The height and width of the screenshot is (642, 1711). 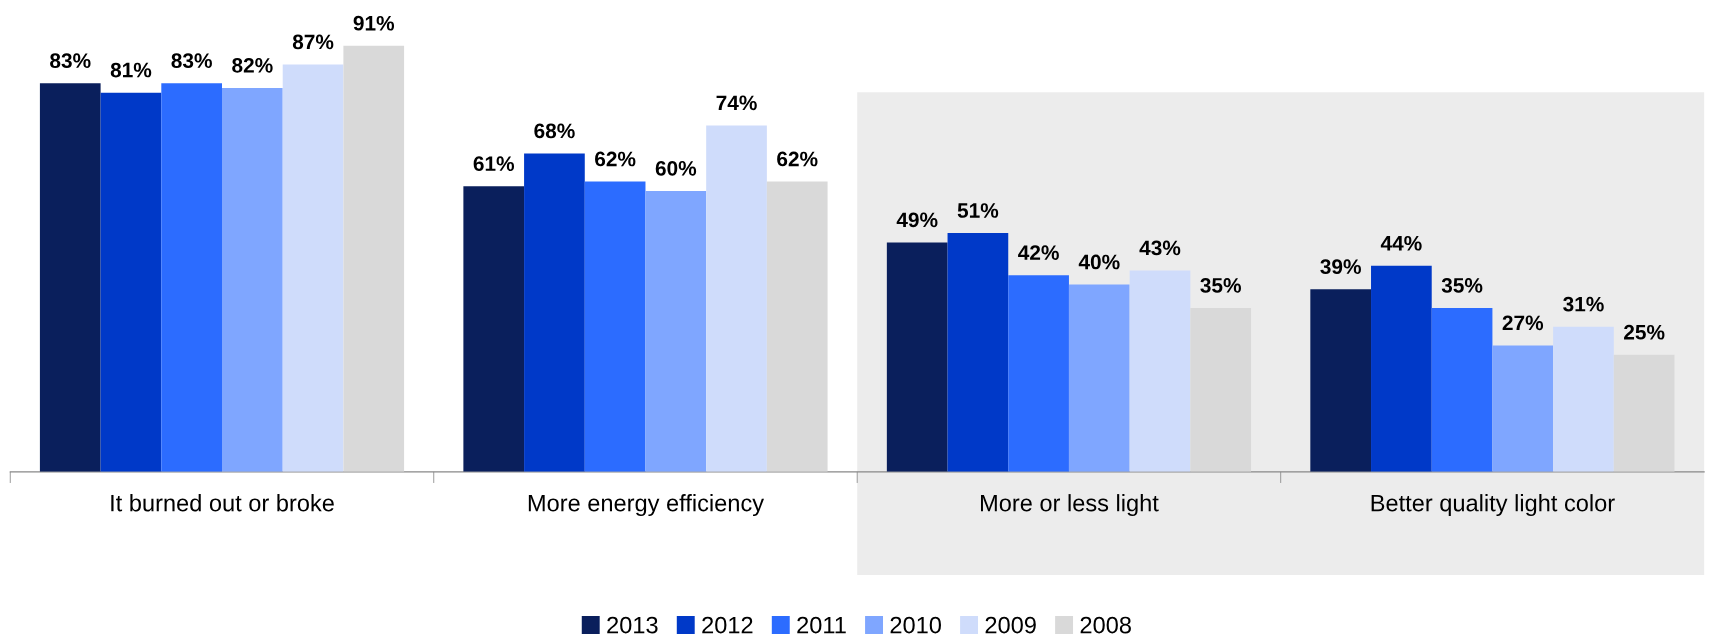 I want to click on data-label: 87%, so click(x=313, y=42).